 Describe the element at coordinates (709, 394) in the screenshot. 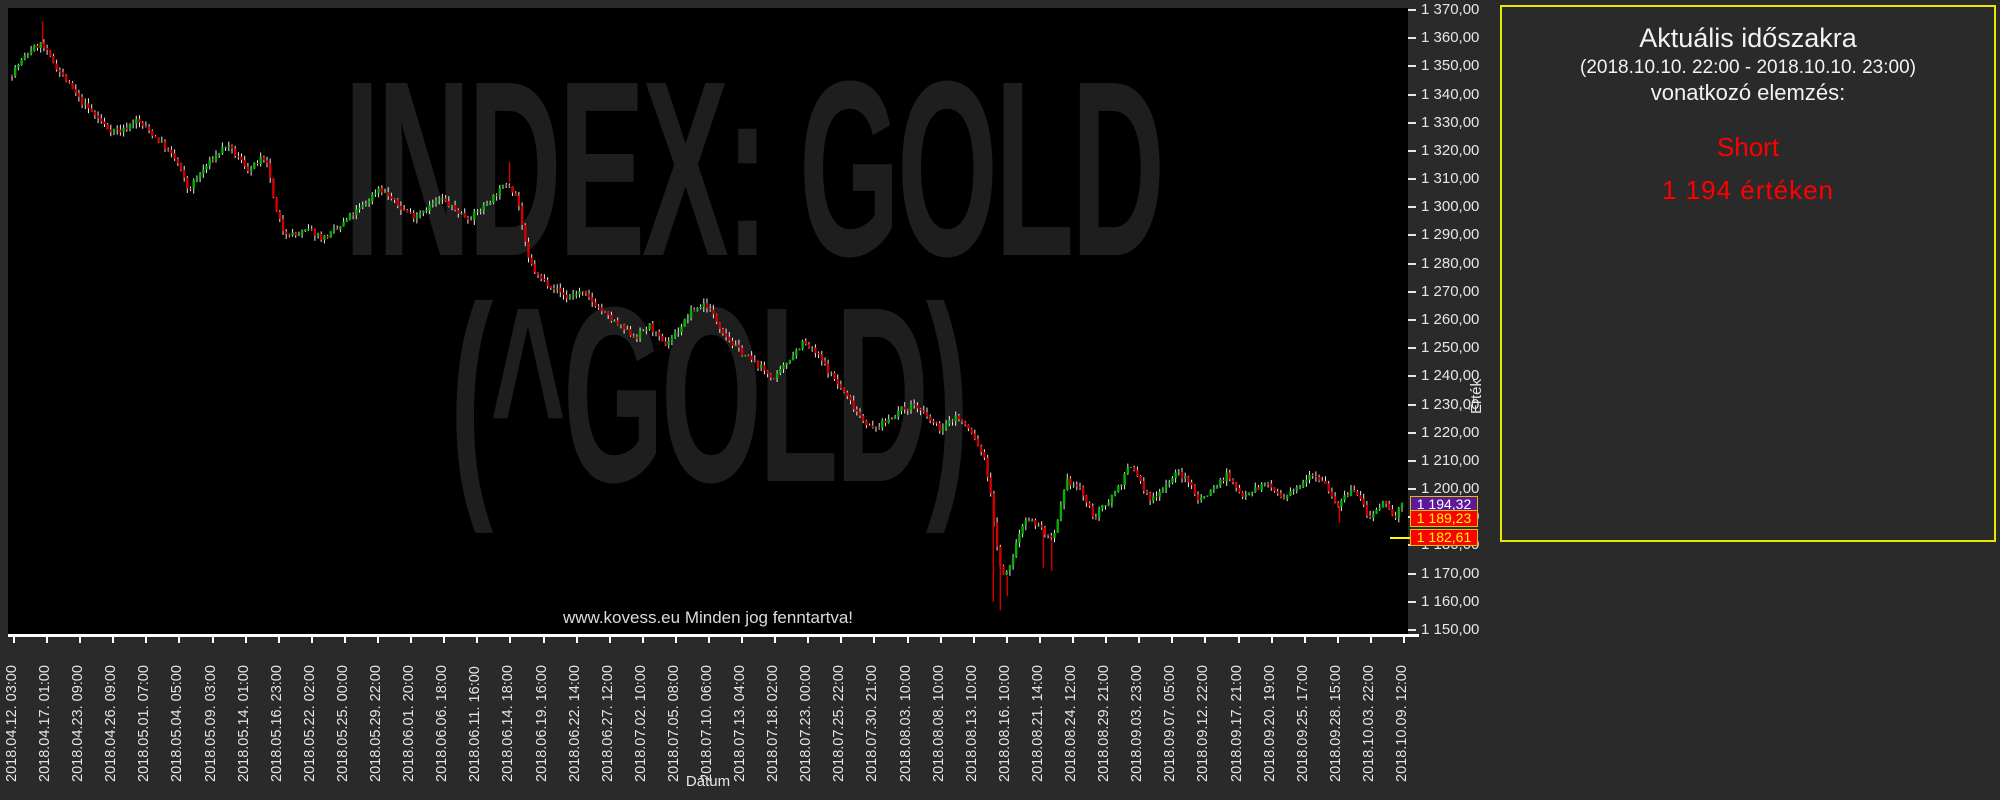

I see `watermark-line2: (^GOLD)` at that location.